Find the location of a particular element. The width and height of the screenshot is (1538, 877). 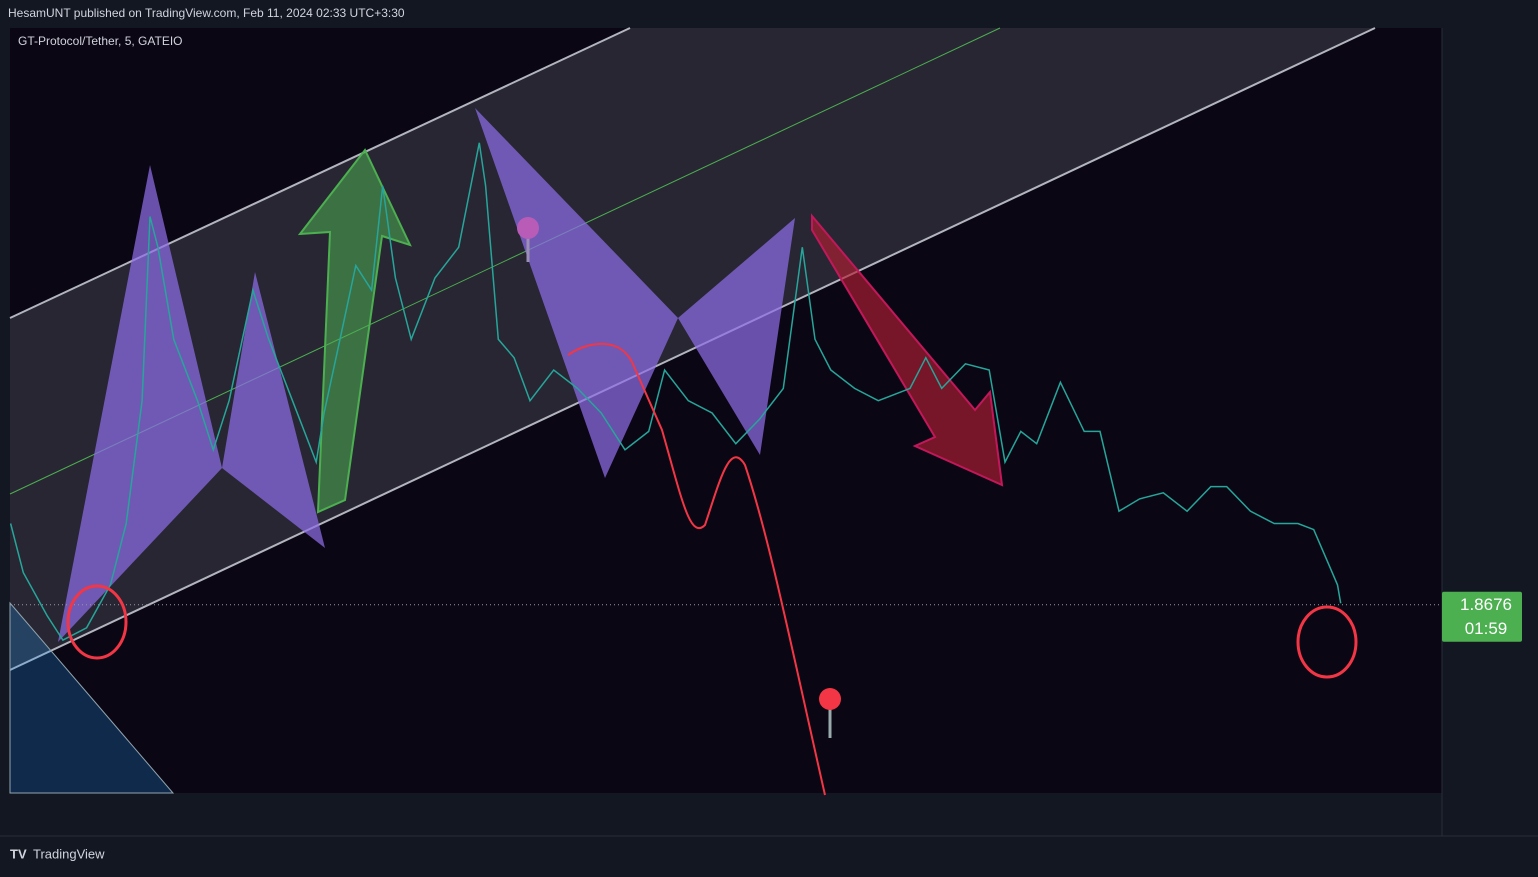

axes: 1.8676 01:59 is located at coordinates (1482, 616).